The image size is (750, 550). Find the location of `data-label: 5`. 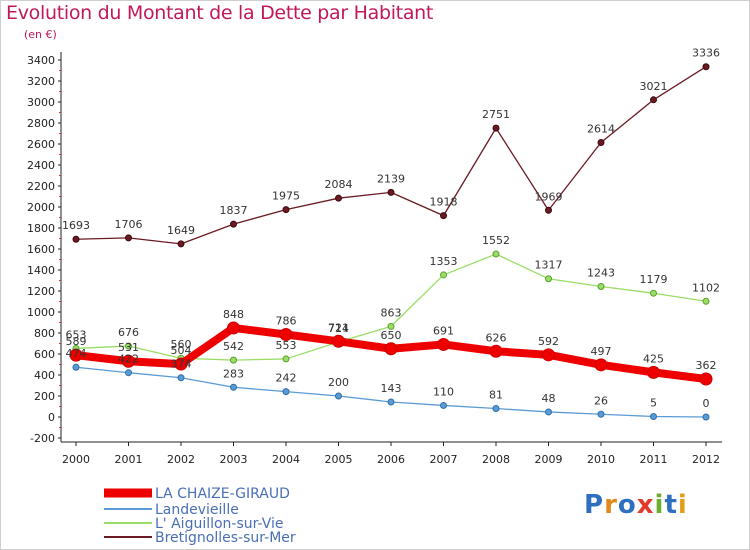

data-label: 5 is located at coordinates (653, 402).